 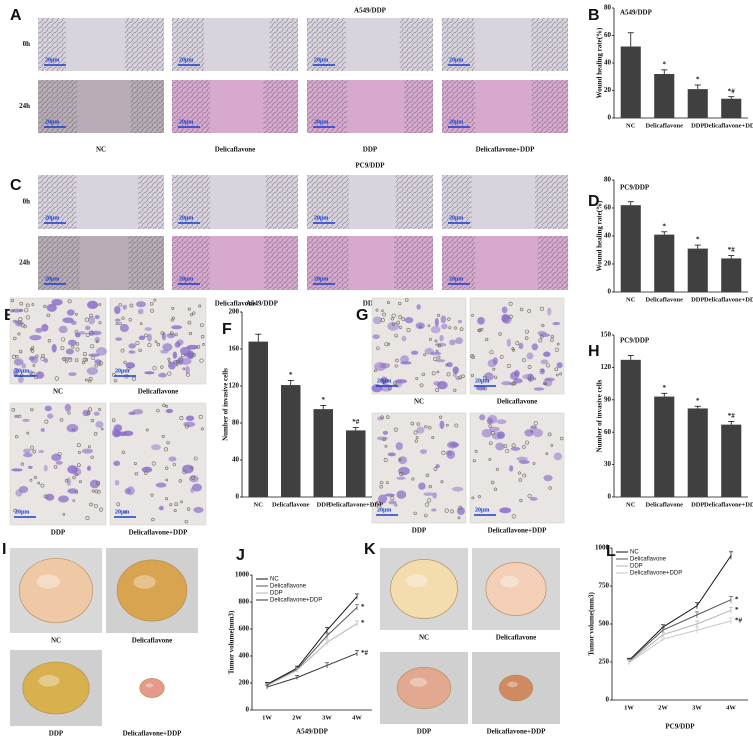 I want to click on y-tick-label: 80, so click(x=608, y=180).